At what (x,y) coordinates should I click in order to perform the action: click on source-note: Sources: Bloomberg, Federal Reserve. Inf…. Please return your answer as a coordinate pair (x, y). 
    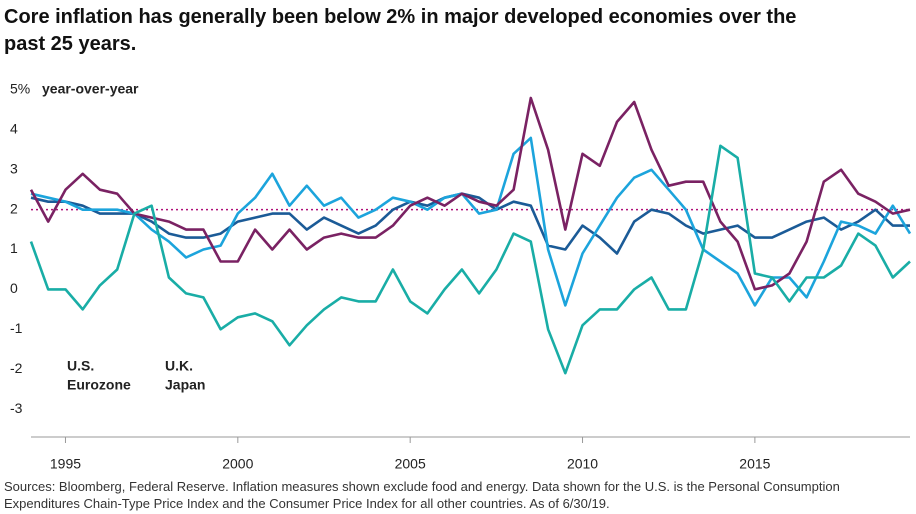
    Looking at the image, I should click on (422, 495).